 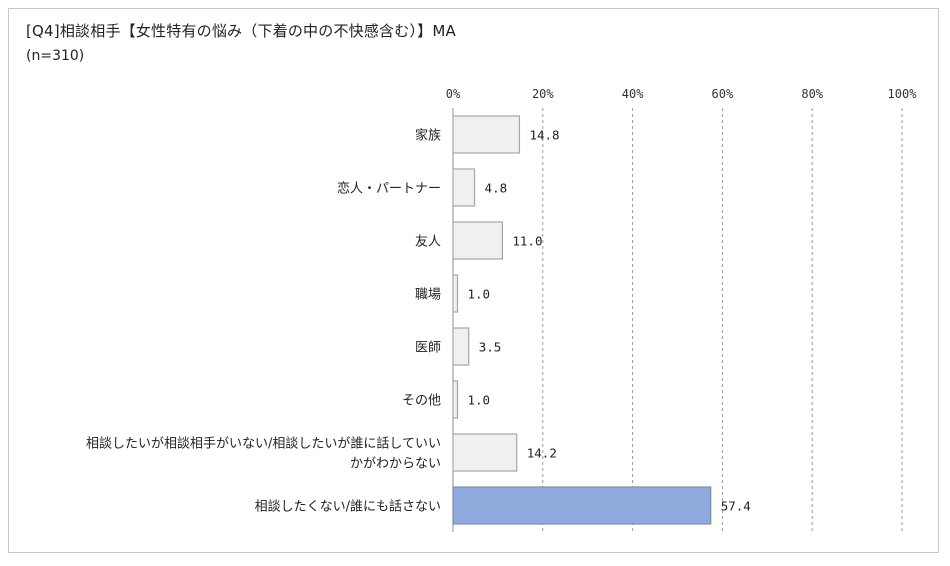 I want to click on x-tick-label: 80%, so click(x=812, y=94).